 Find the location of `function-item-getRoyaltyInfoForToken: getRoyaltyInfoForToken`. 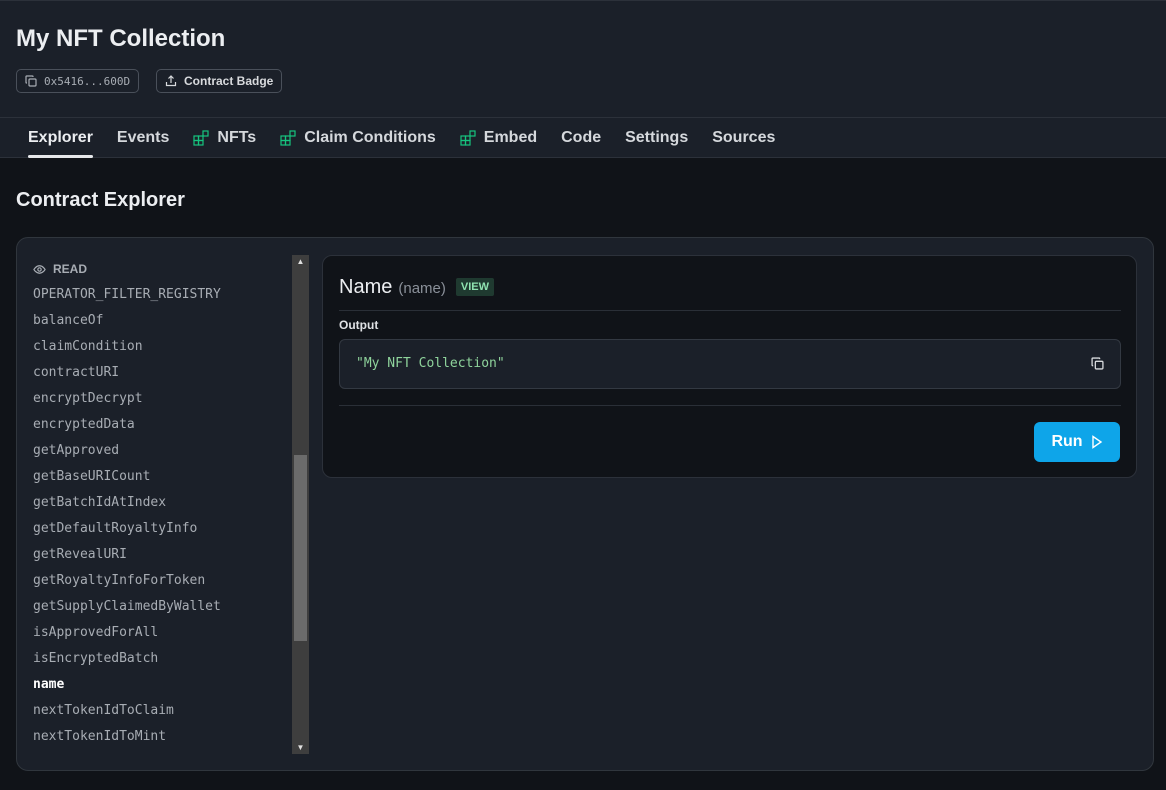

function-item-getRoyaltyInfoForToken: getRoyaltyInfoForToken is located at coordinates (119, 580).